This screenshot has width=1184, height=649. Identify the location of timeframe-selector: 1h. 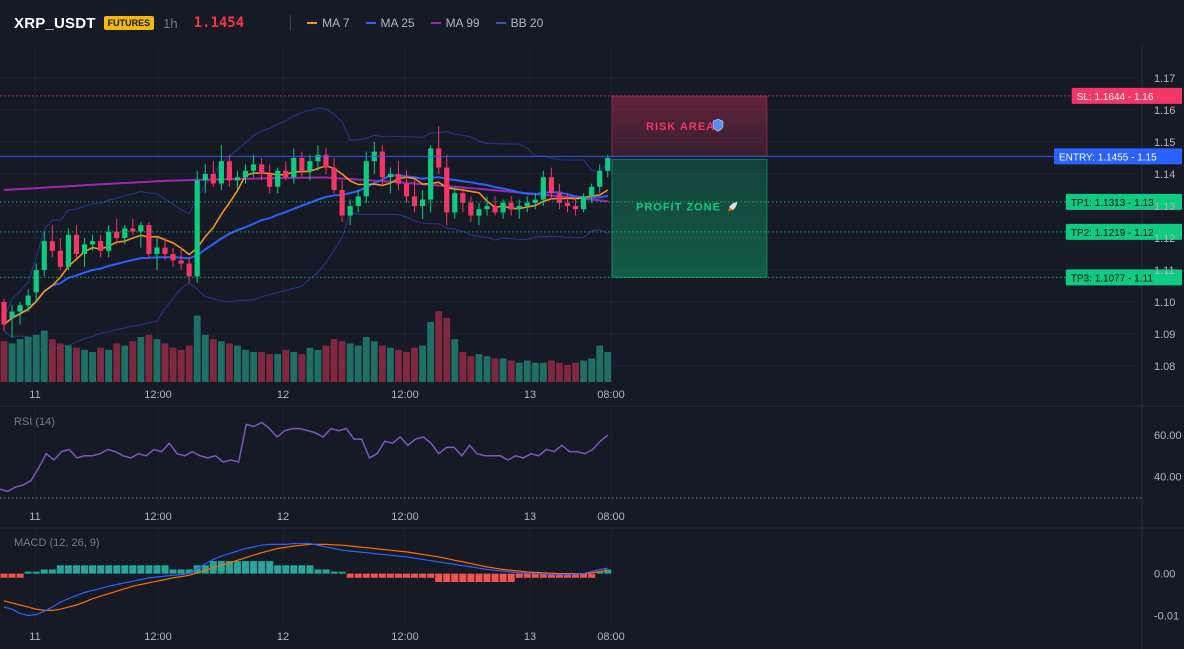
(170, 23).